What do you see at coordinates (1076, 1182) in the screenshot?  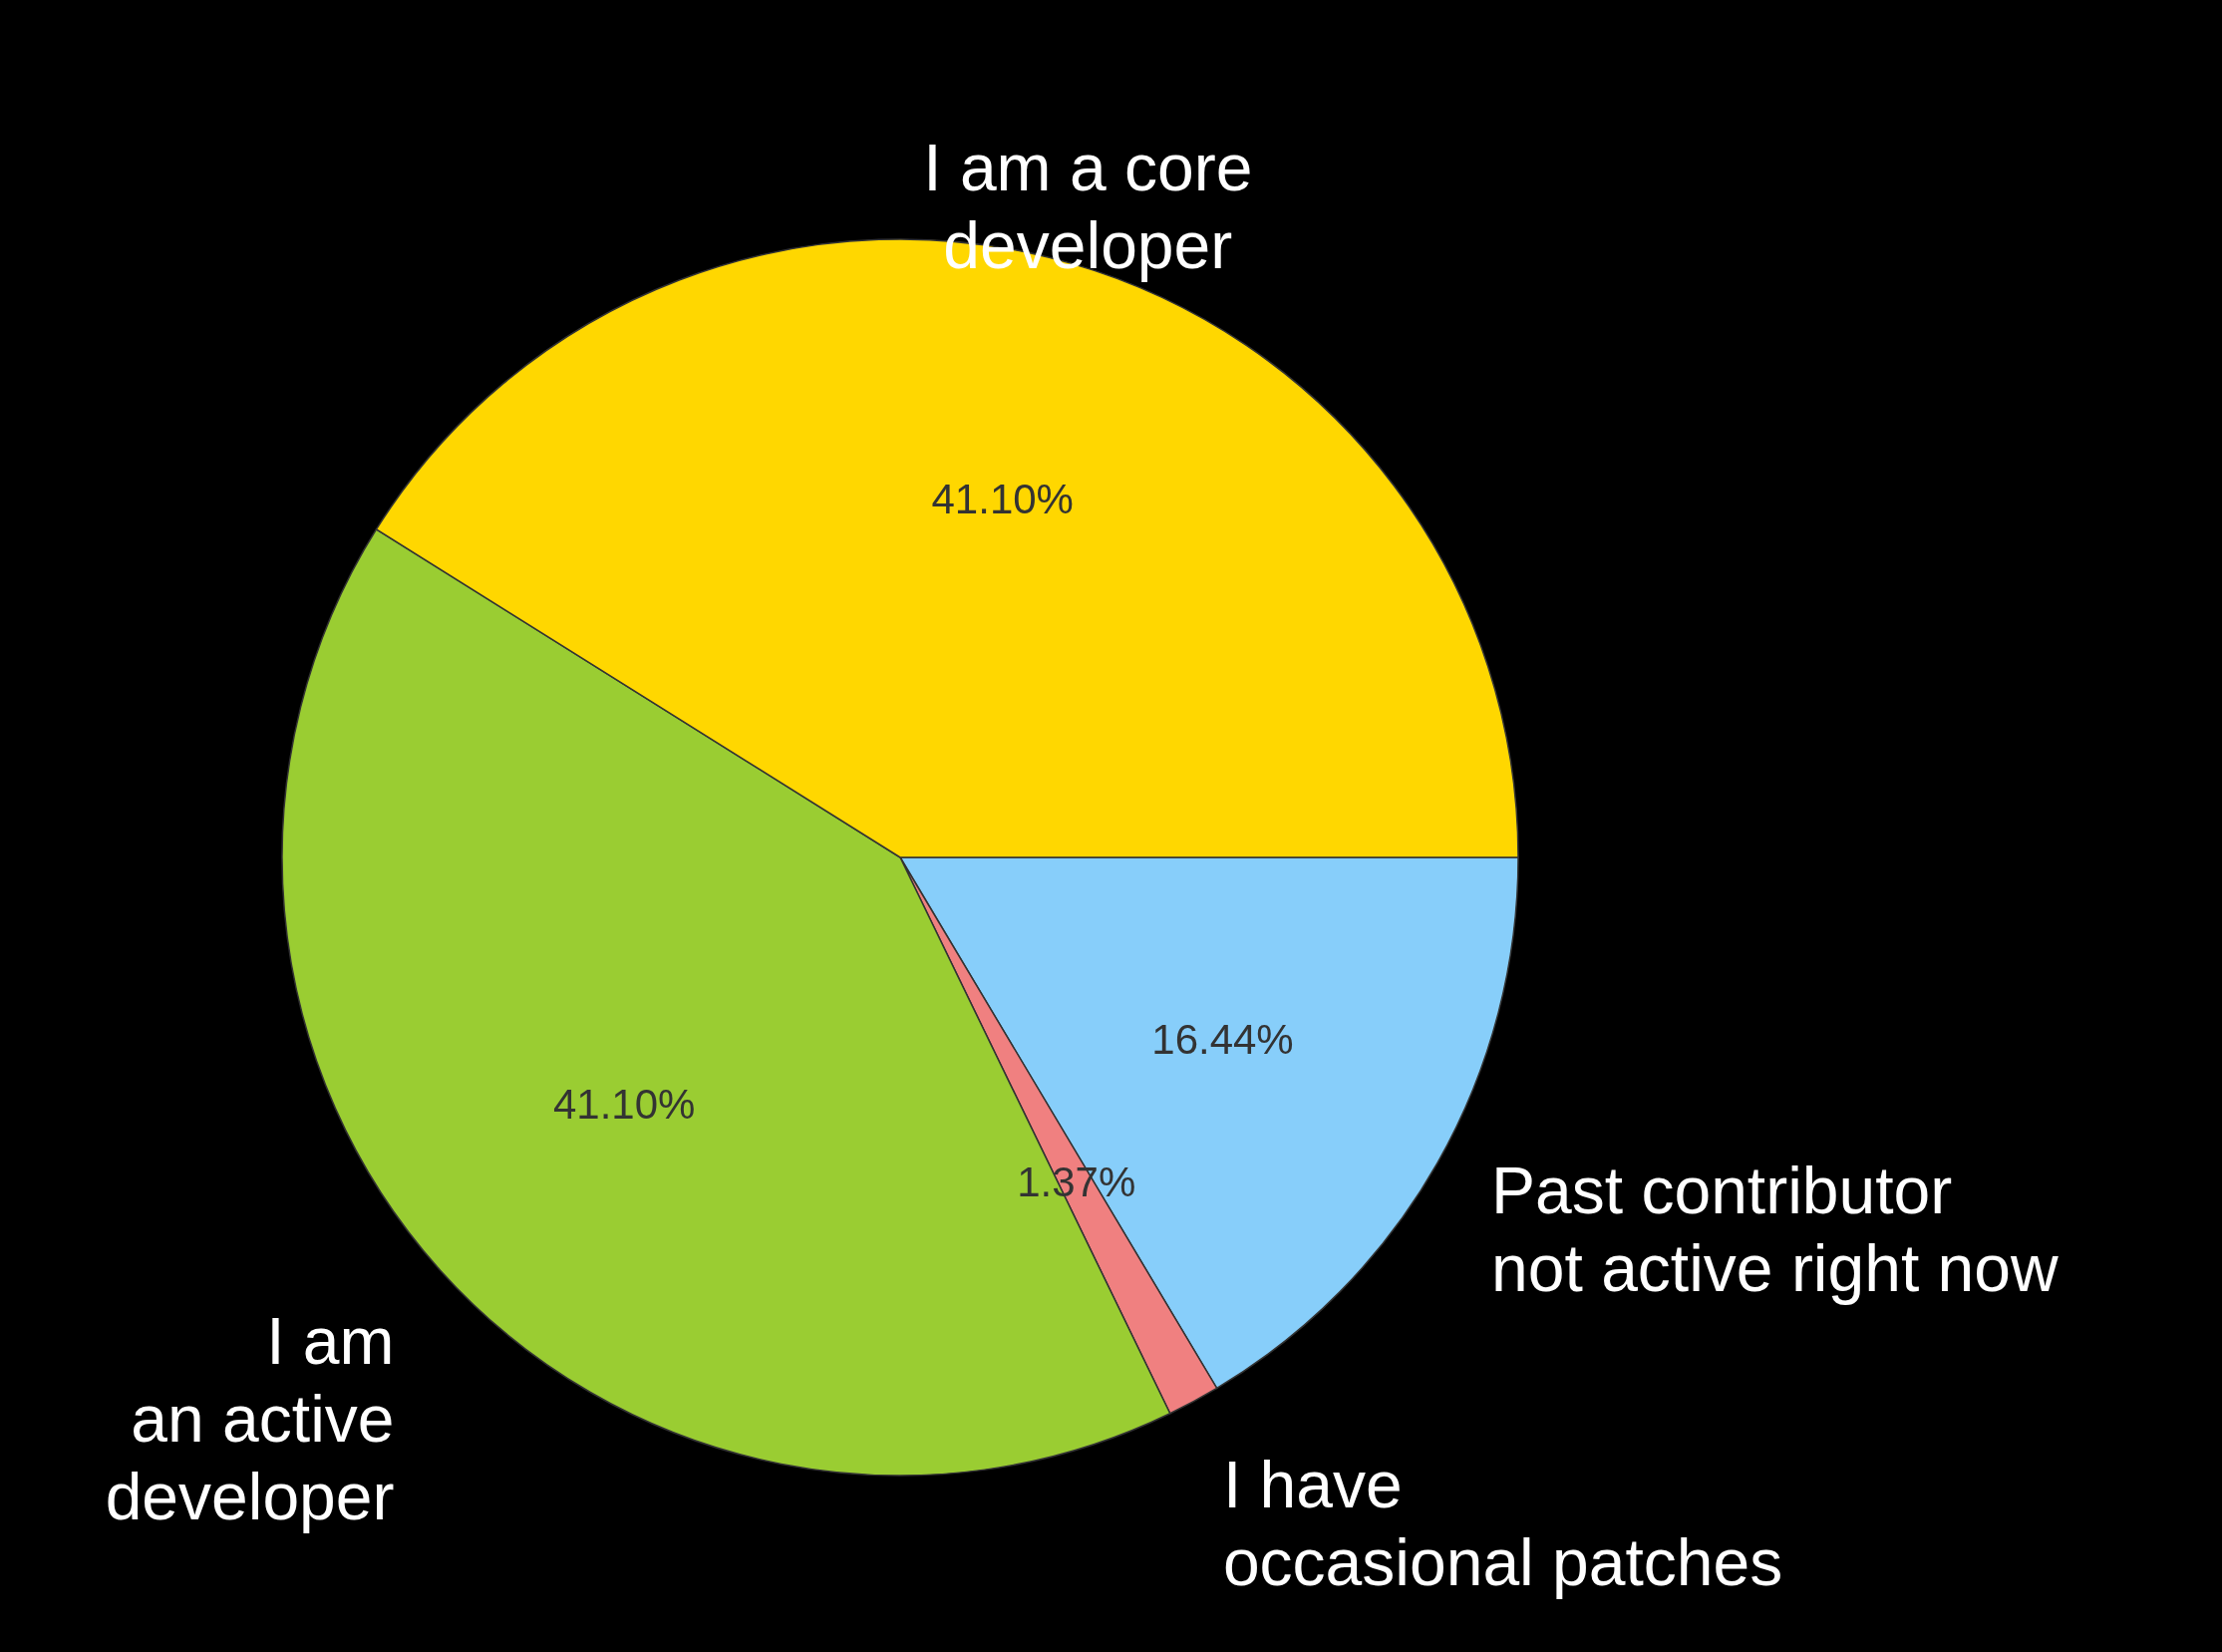 I see `data-label: 1.37%` at bounding box center [1076, 1182].